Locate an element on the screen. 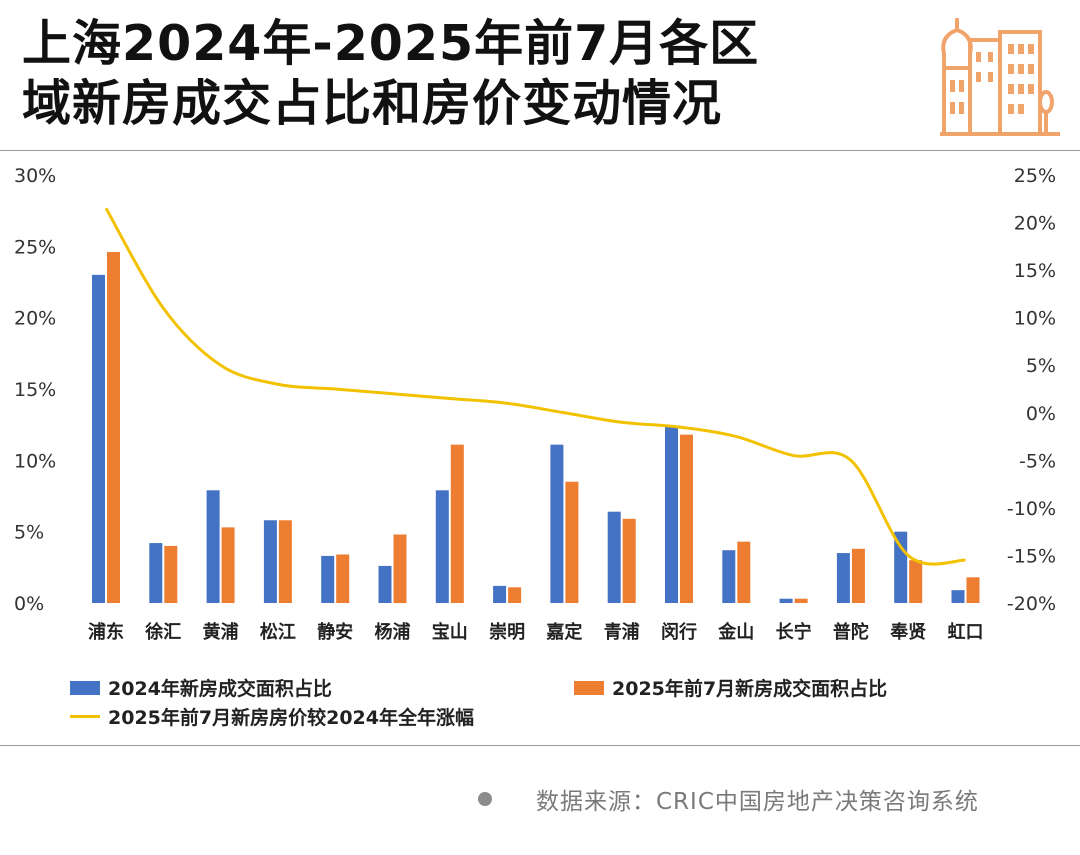 This screenshot has height=855, width=1080. legend-label-2024: 2024年新房成交面积占比 is located at coordinates (220, 689).